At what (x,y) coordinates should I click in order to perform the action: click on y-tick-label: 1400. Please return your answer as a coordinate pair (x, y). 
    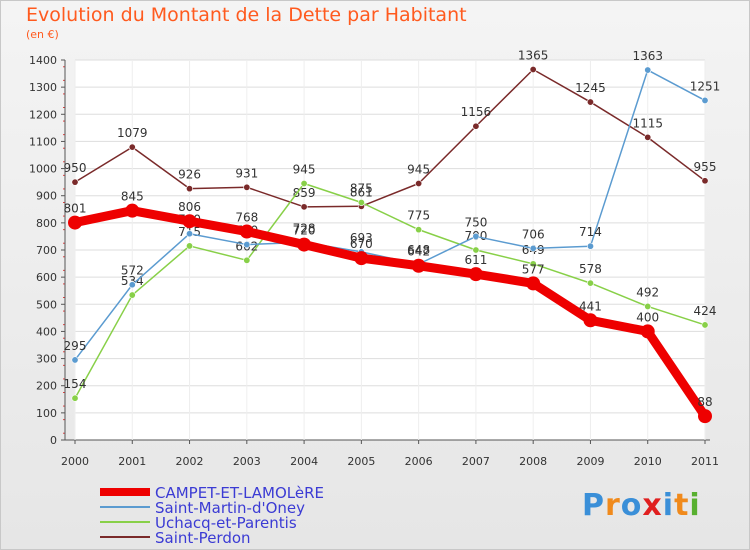
    Looking at the image, I should click on (43, 60).